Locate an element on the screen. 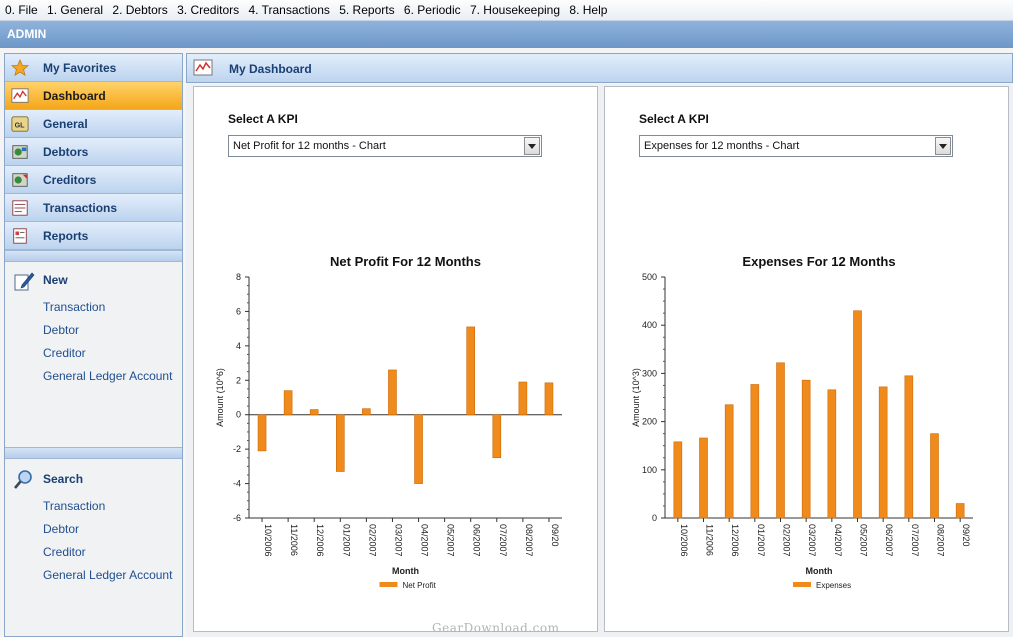  legend-label: Expenses is located at coordinates (833, 585).